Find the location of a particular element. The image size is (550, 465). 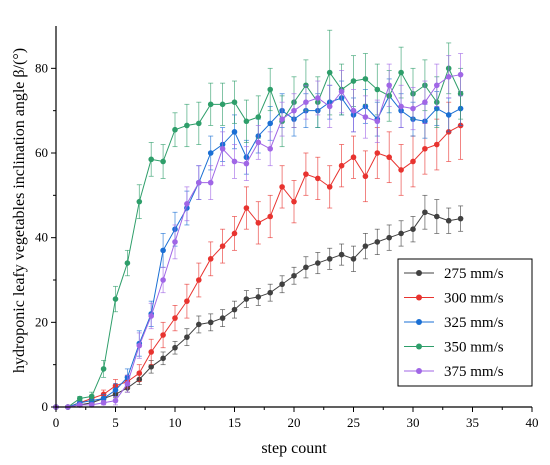

legend: 275 mm/s 300 mm/s 325 mm/s 350 mm/s 375 mm/s is located at coordinates (465, 322).